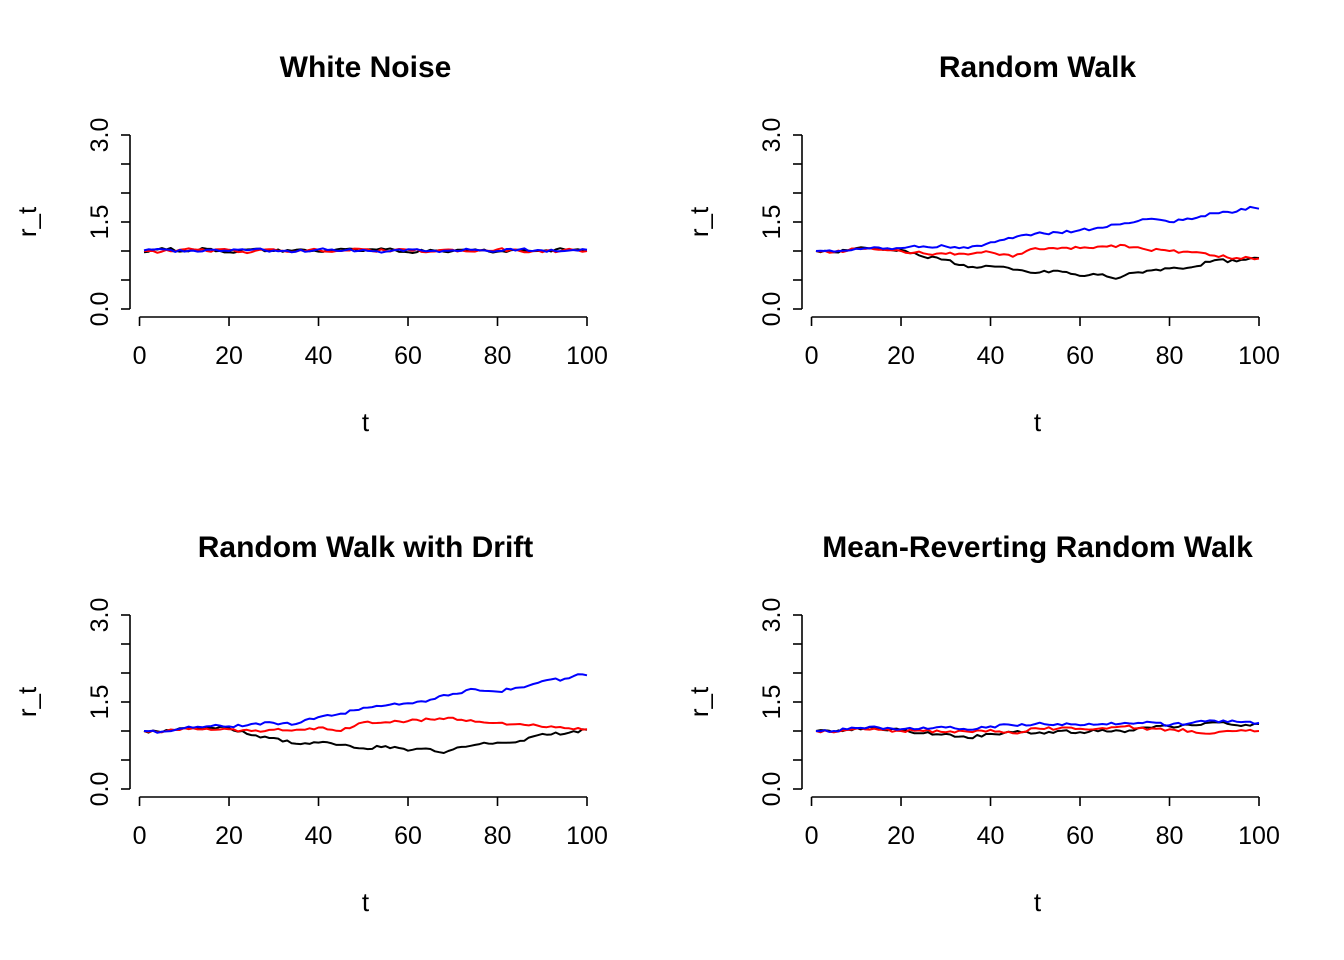 Image resolution: width=1344 pixels, height=960 pixels. I want to click on panel-title: Random Walk, so click(1038, 67).